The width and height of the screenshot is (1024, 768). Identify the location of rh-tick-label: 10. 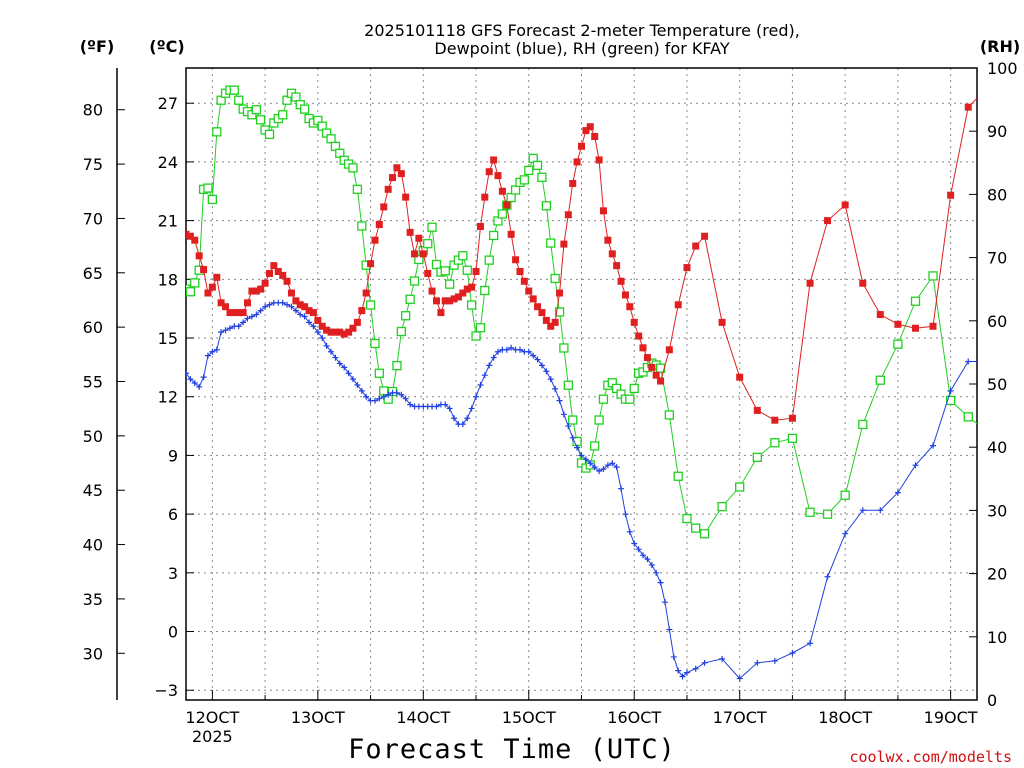
(997, 637).